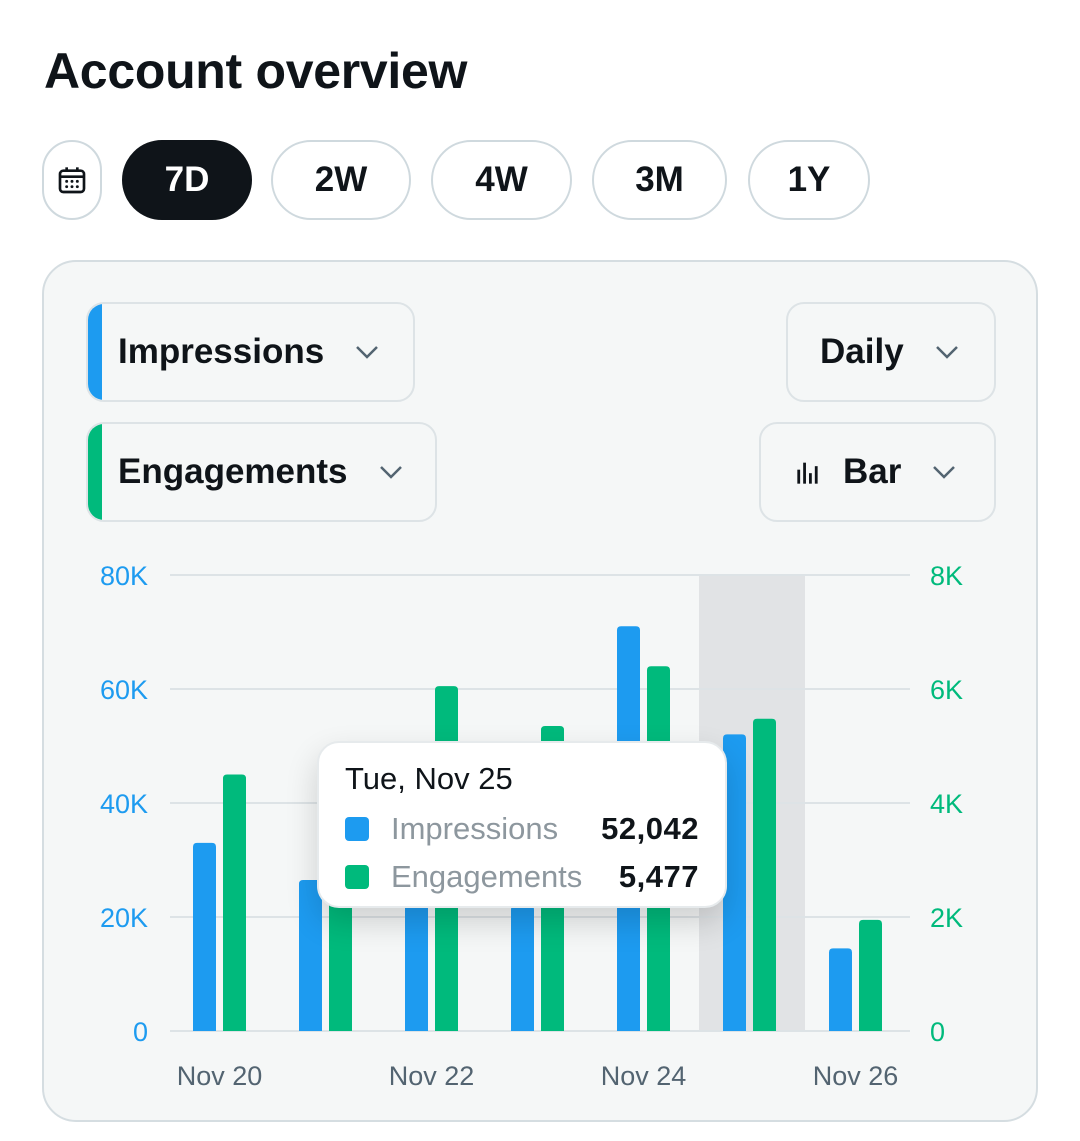 The height and width of the screenshot is (1141, 1080). I want to click on interval-label: Daily, so click(862, 351).